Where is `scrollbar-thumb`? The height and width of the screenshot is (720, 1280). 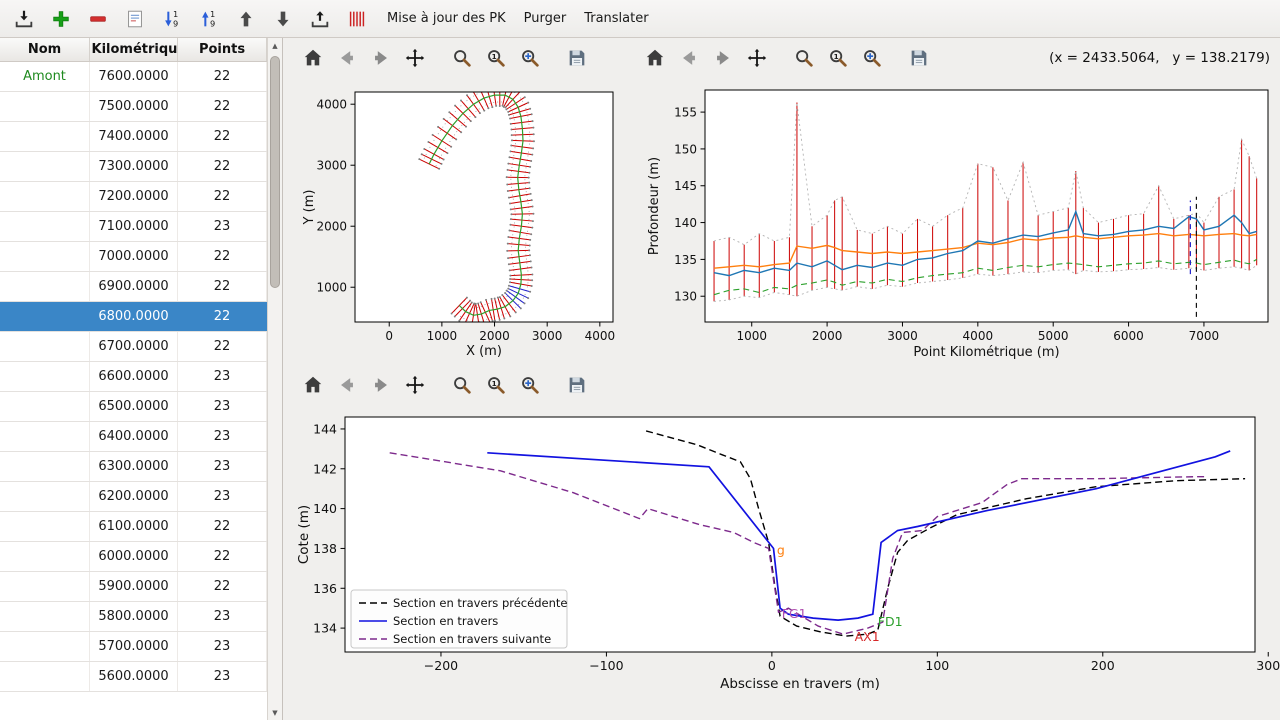
scrollbar-thumb is located at coordinates (275, 172).